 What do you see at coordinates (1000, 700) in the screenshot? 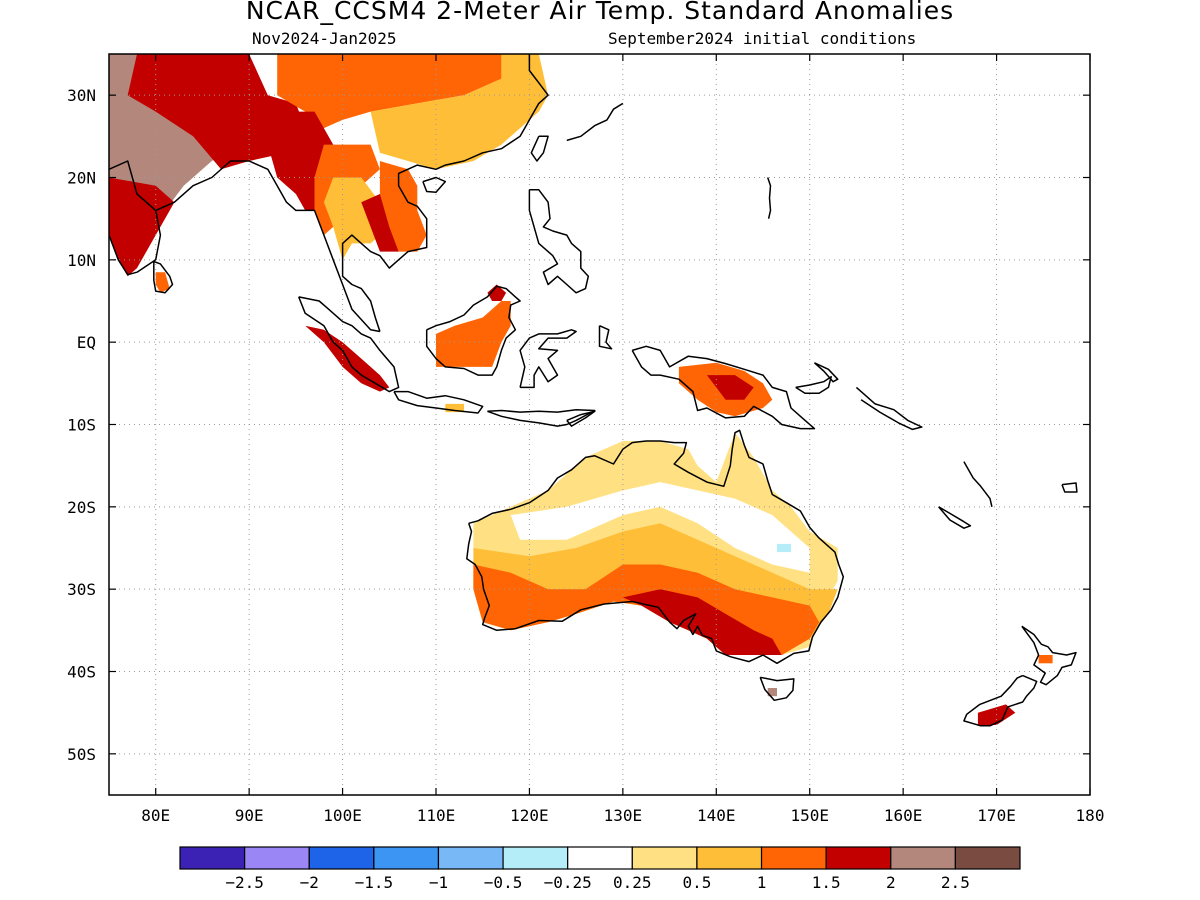
I see `coastline-nz-south` at bounding box center [1000, 700].